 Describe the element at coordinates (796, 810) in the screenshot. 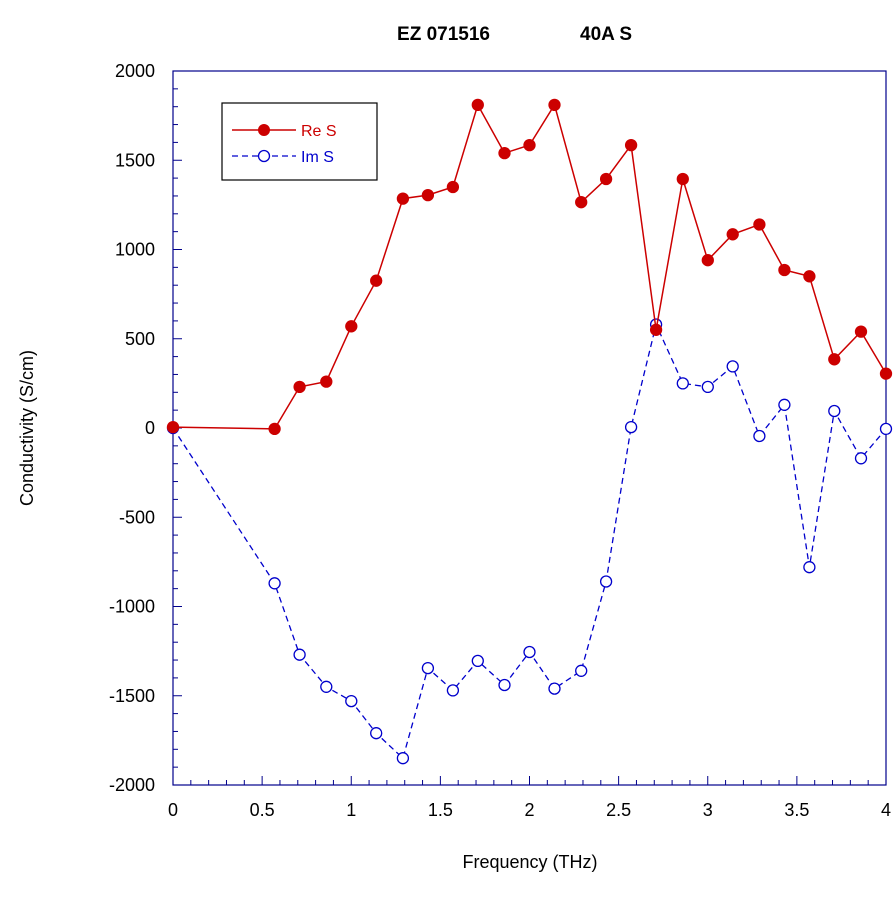

I see `x-tick-label: 3.5` at that location.